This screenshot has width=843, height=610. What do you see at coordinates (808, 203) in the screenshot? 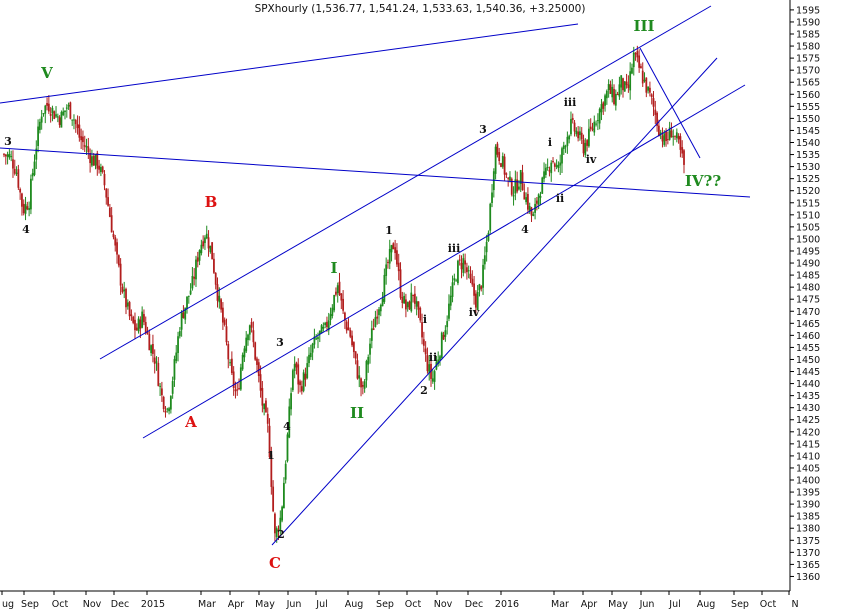
I see `y-tick-label: 1515` at bounding box center [808, 203].